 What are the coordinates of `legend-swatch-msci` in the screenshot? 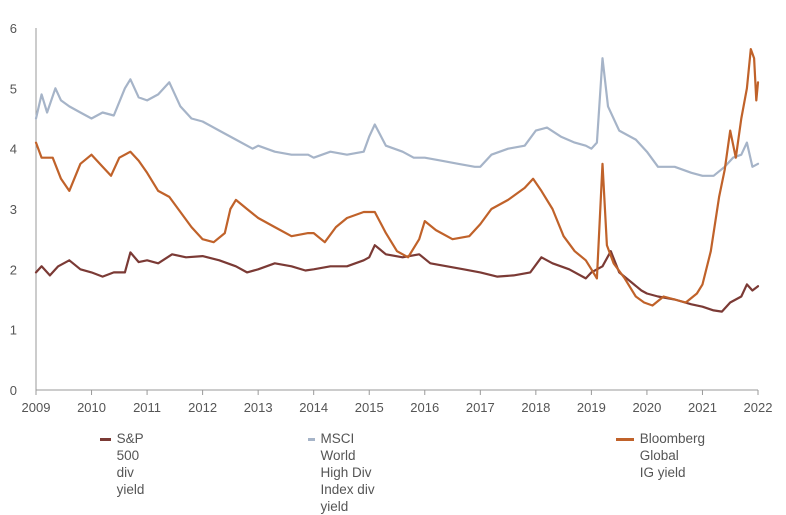 It's located at (311, 439).